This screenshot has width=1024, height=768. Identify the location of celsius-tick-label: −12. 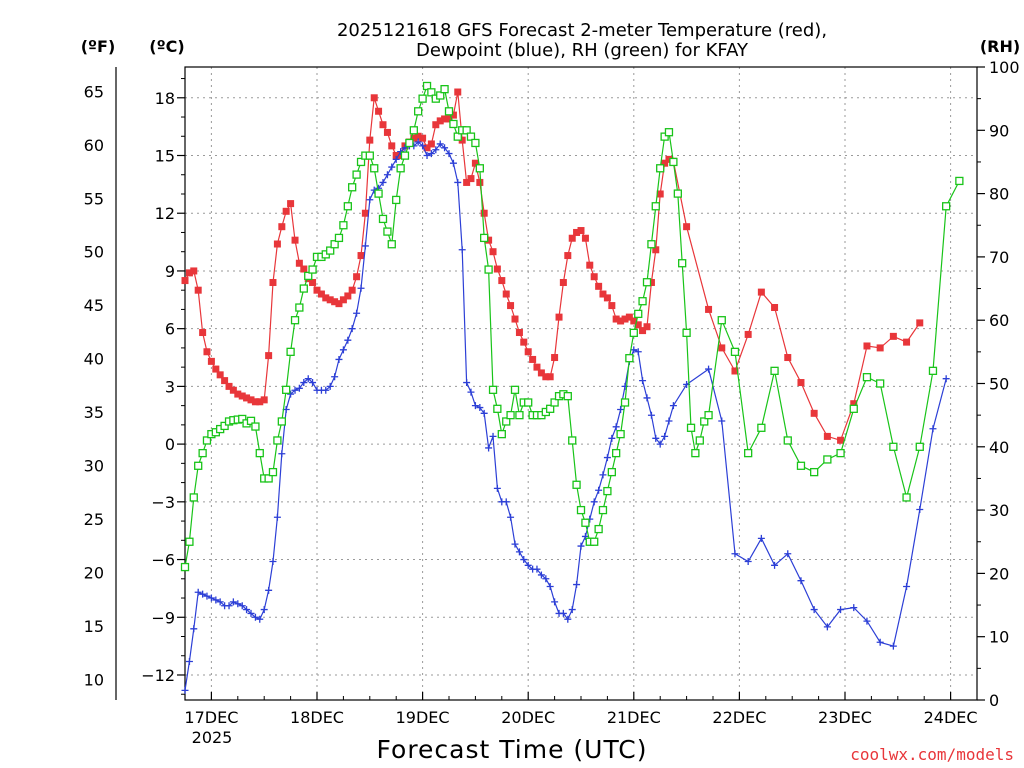
(158, 675).